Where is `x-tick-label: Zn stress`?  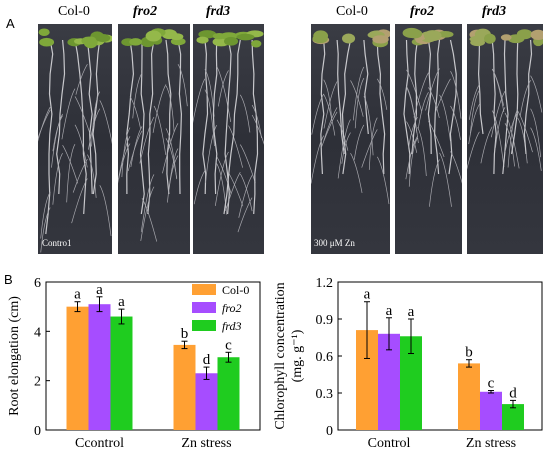 x-tick-label: Zn stress is located at coordinates (491, 443).